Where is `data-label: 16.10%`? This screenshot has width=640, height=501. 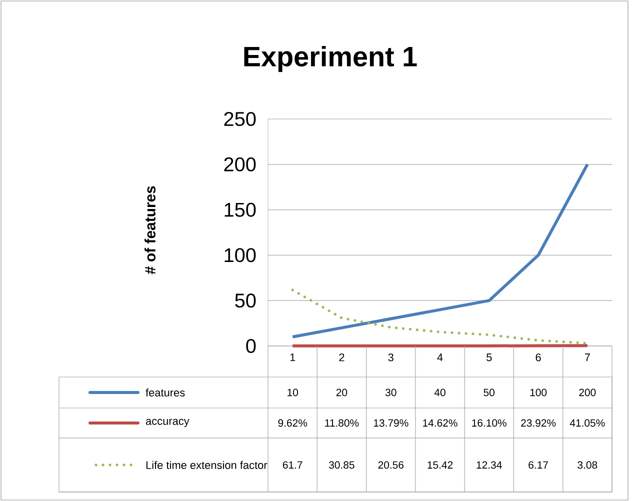
data-label: 16.10% is located at coordinates (489, 423).